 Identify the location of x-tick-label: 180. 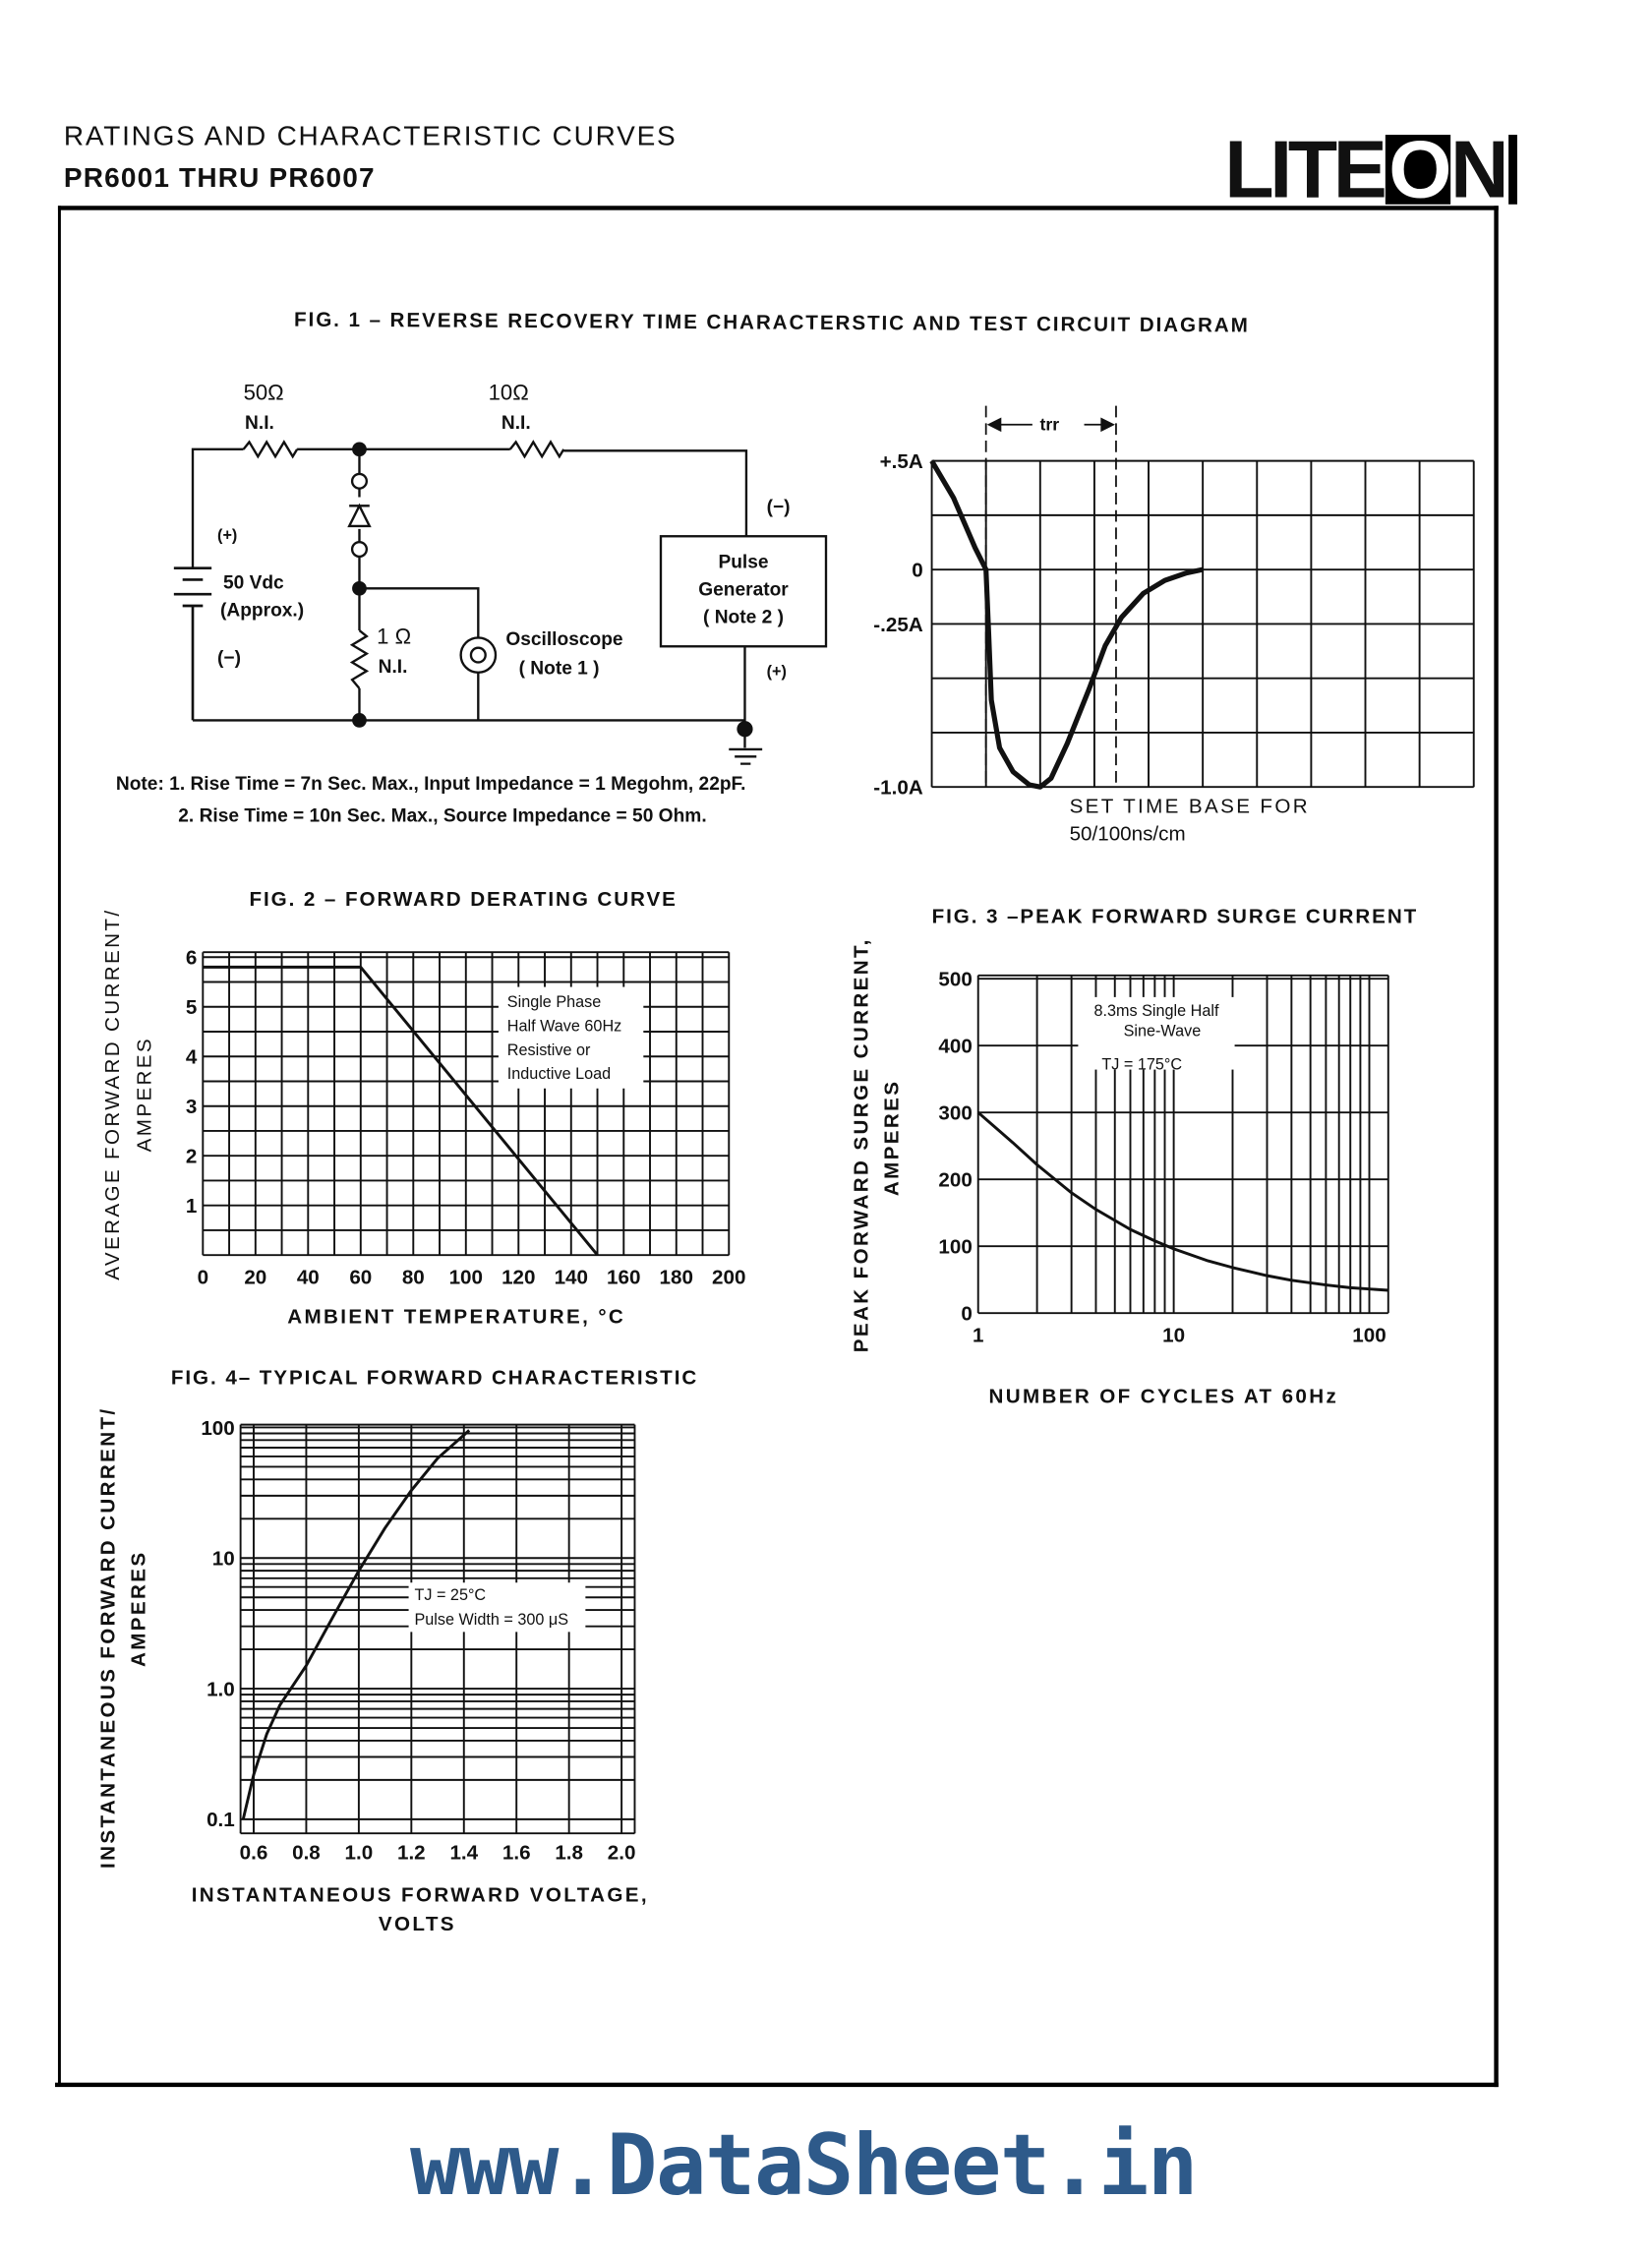
(676, 1278).